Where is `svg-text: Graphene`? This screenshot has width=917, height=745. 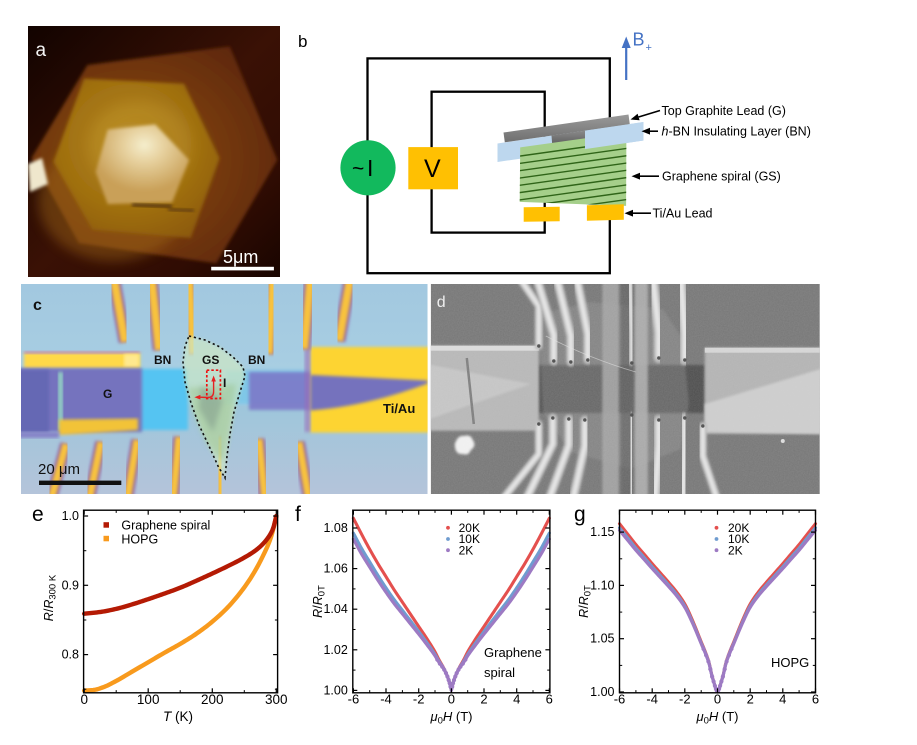
svg-text: Graphene is located at coordinates (513, 652).